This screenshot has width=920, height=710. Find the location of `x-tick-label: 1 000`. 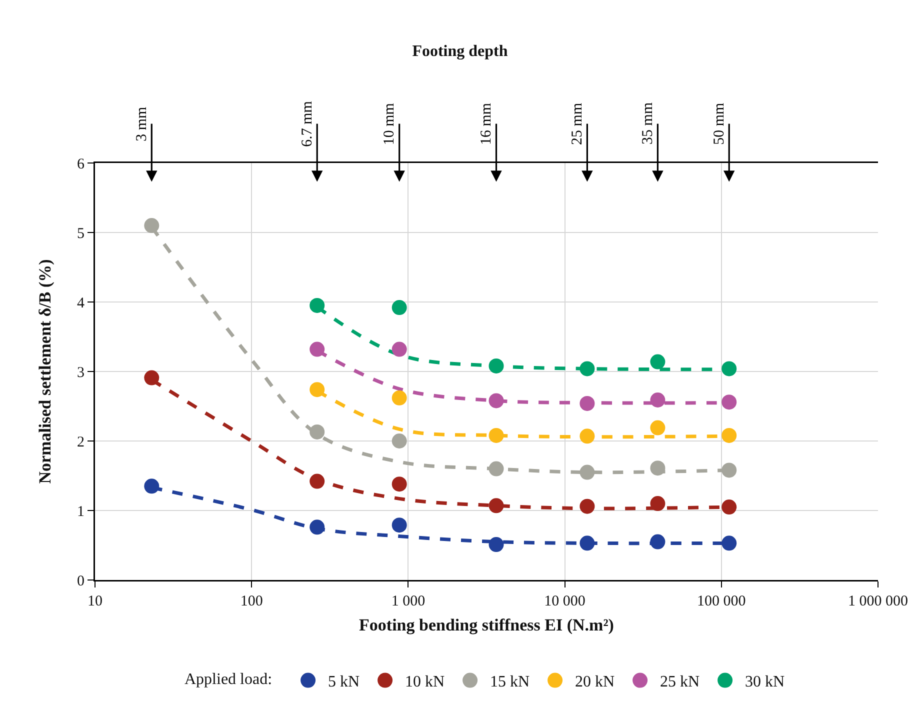

x-tick-label: 1 000 is located at coordinates (408, 602).